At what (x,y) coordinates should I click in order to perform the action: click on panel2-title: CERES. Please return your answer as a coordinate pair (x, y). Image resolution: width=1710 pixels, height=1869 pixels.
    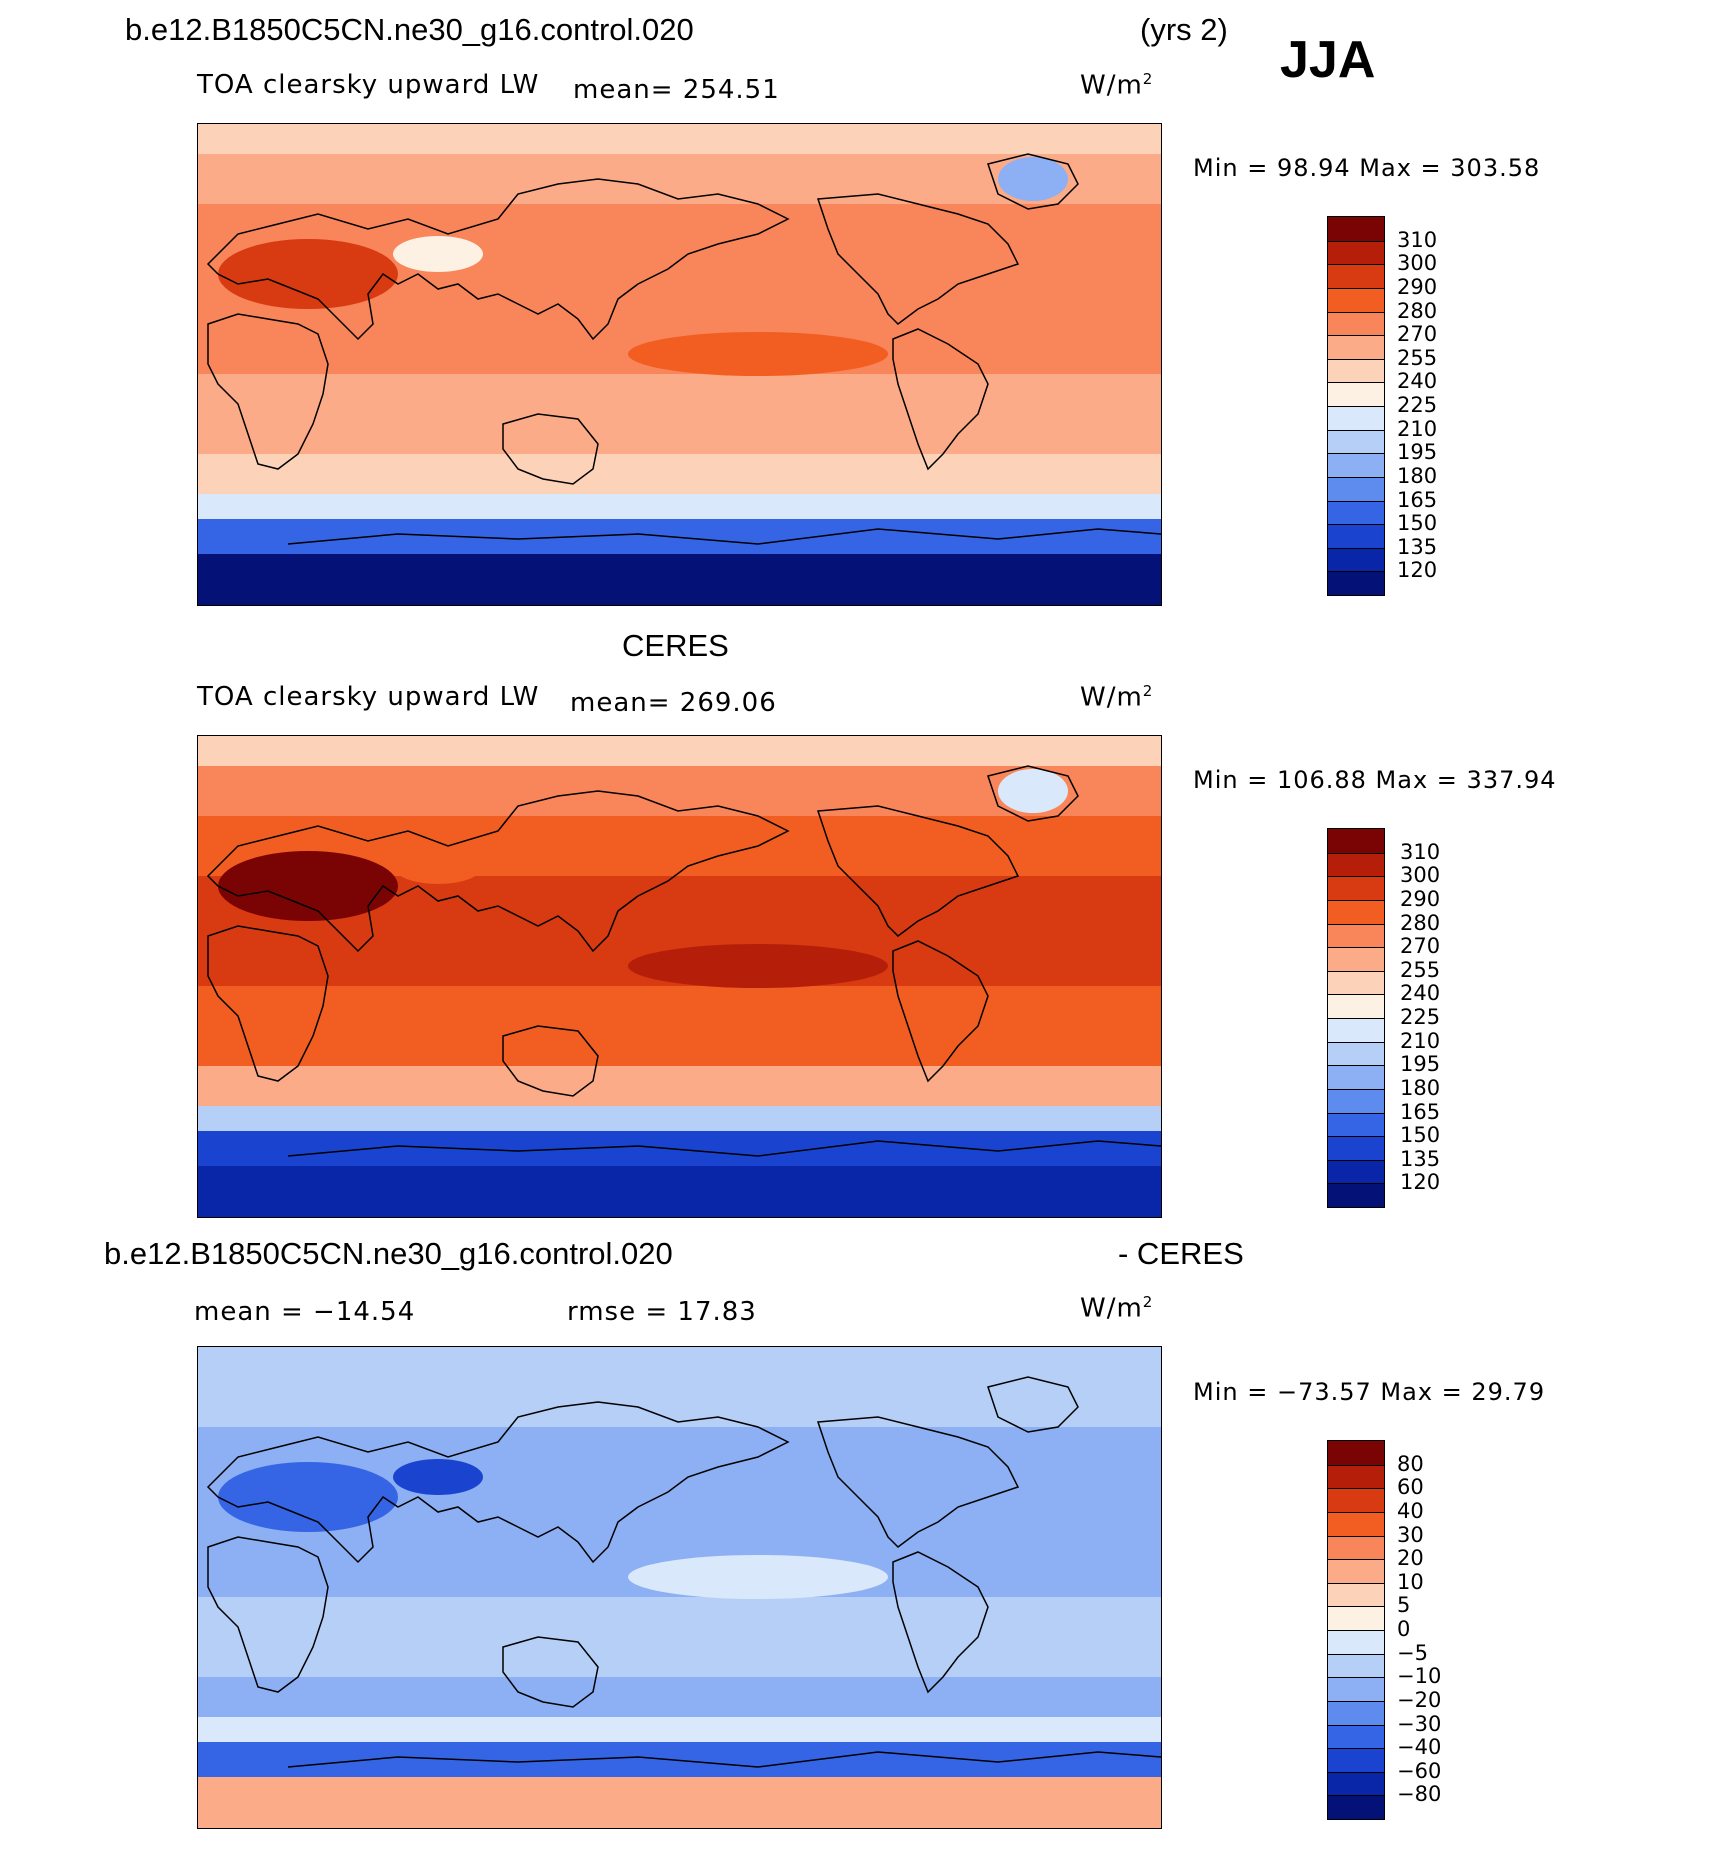
    Looking at the image, I should click on (675, 645).